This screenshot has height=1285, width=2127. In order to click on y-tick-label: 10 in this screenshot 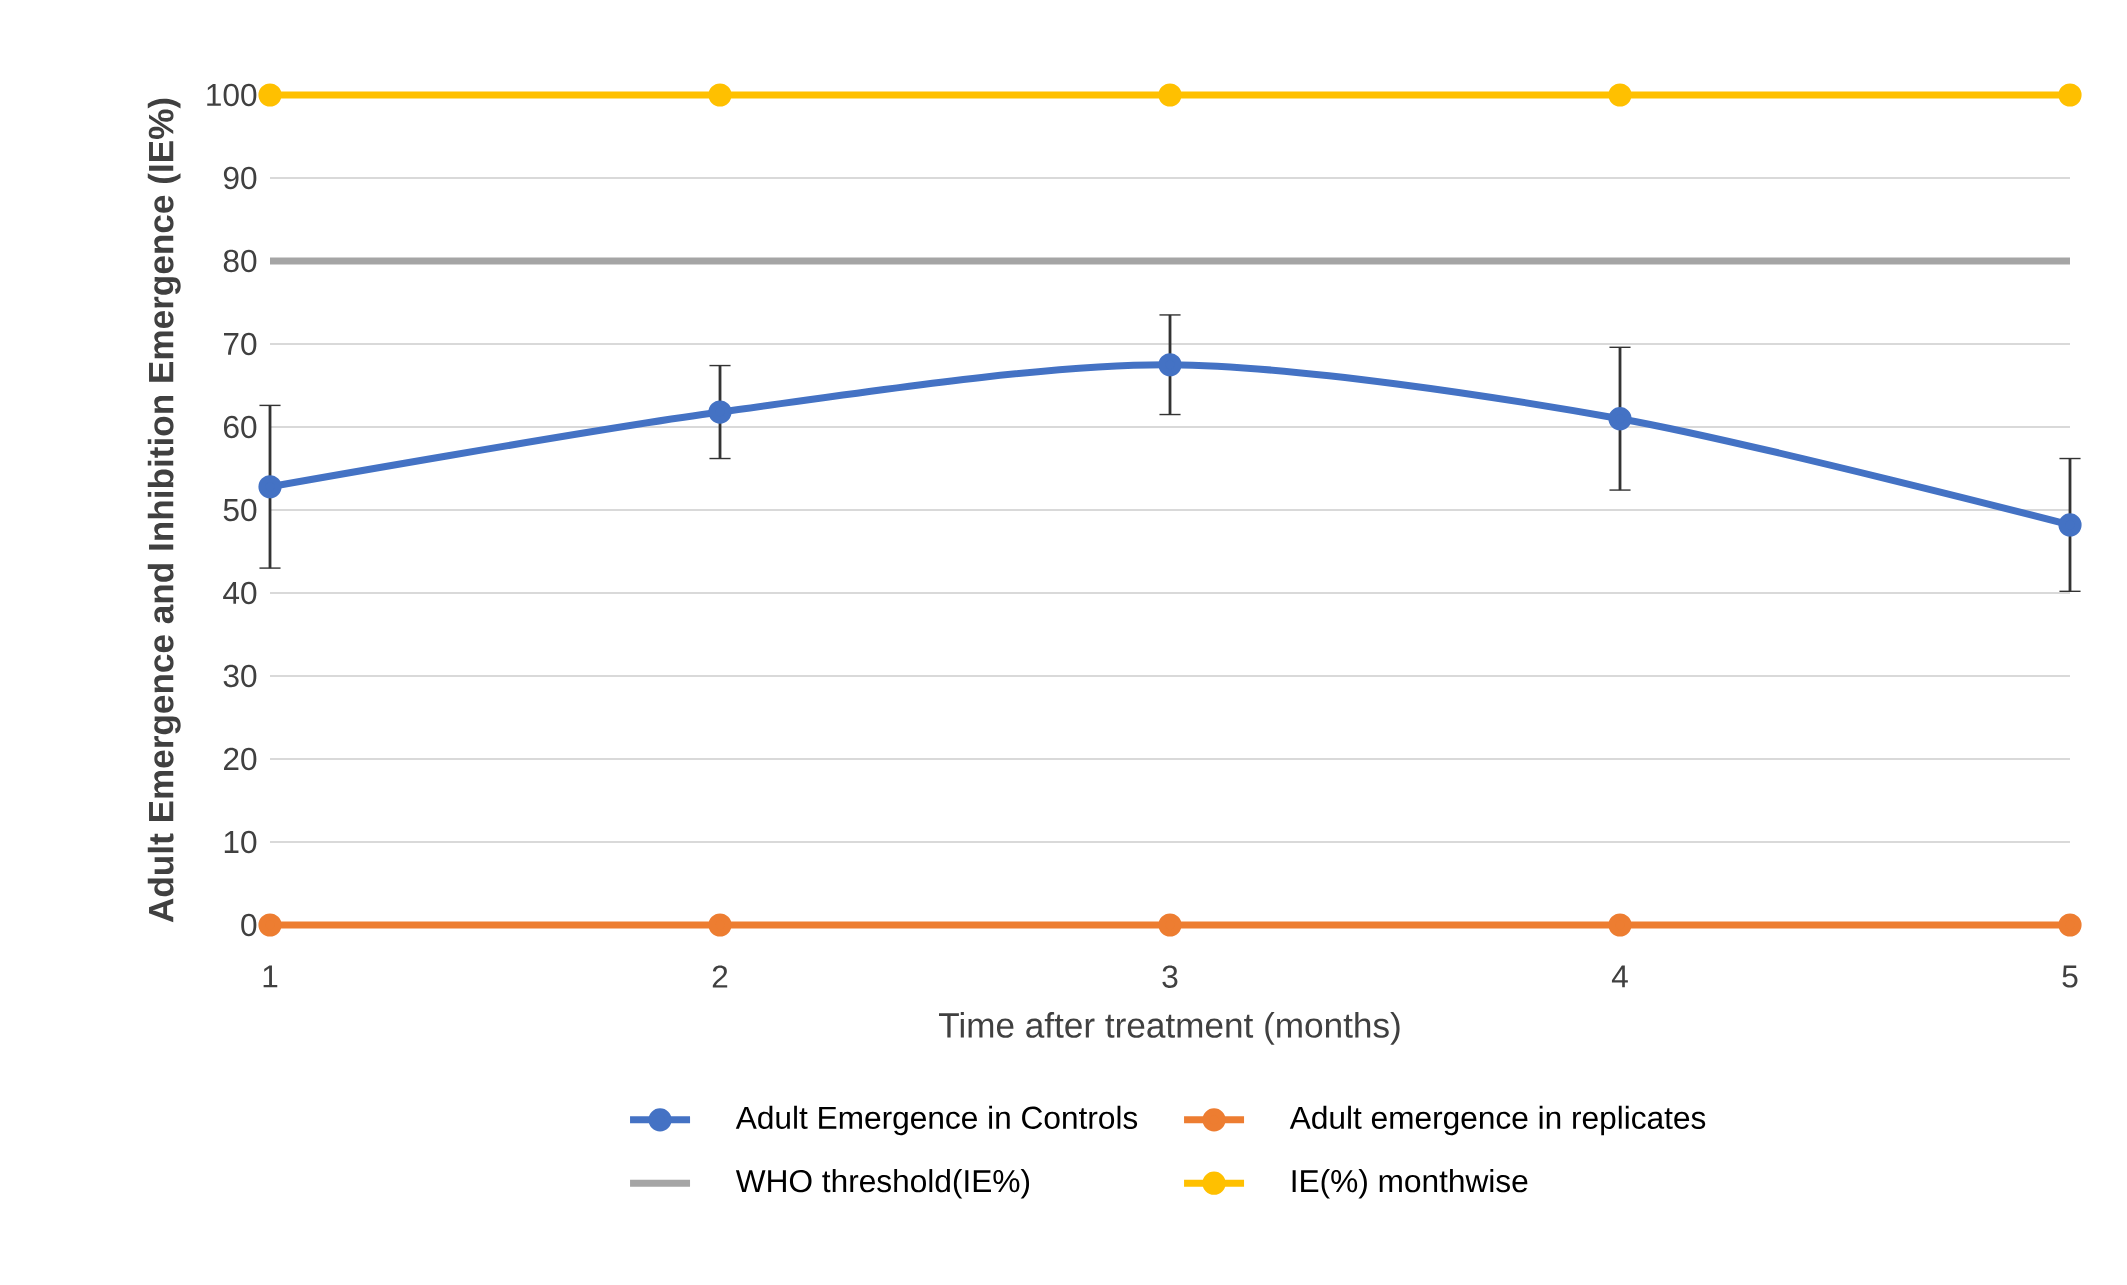, I will do `click(240, 842)`.